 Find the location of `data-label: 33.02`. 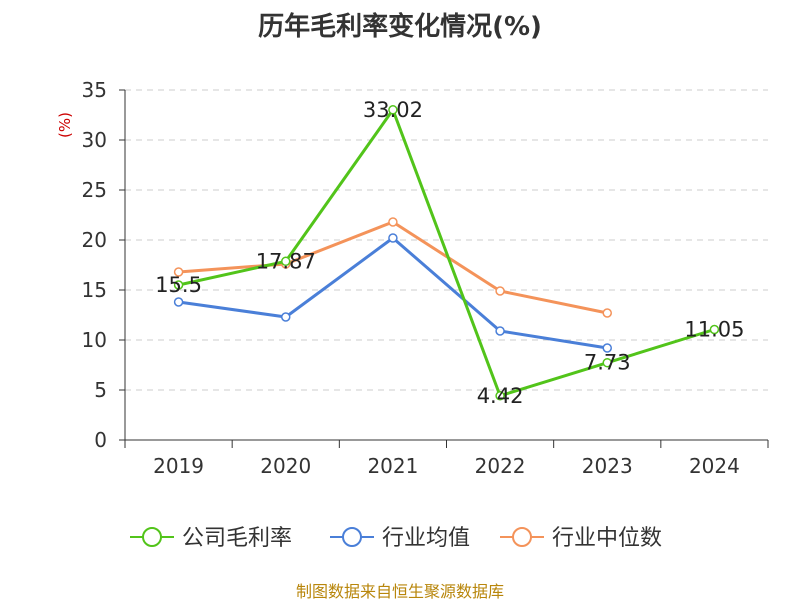

data-label: 33.02 is located at coordinates (393, 110).